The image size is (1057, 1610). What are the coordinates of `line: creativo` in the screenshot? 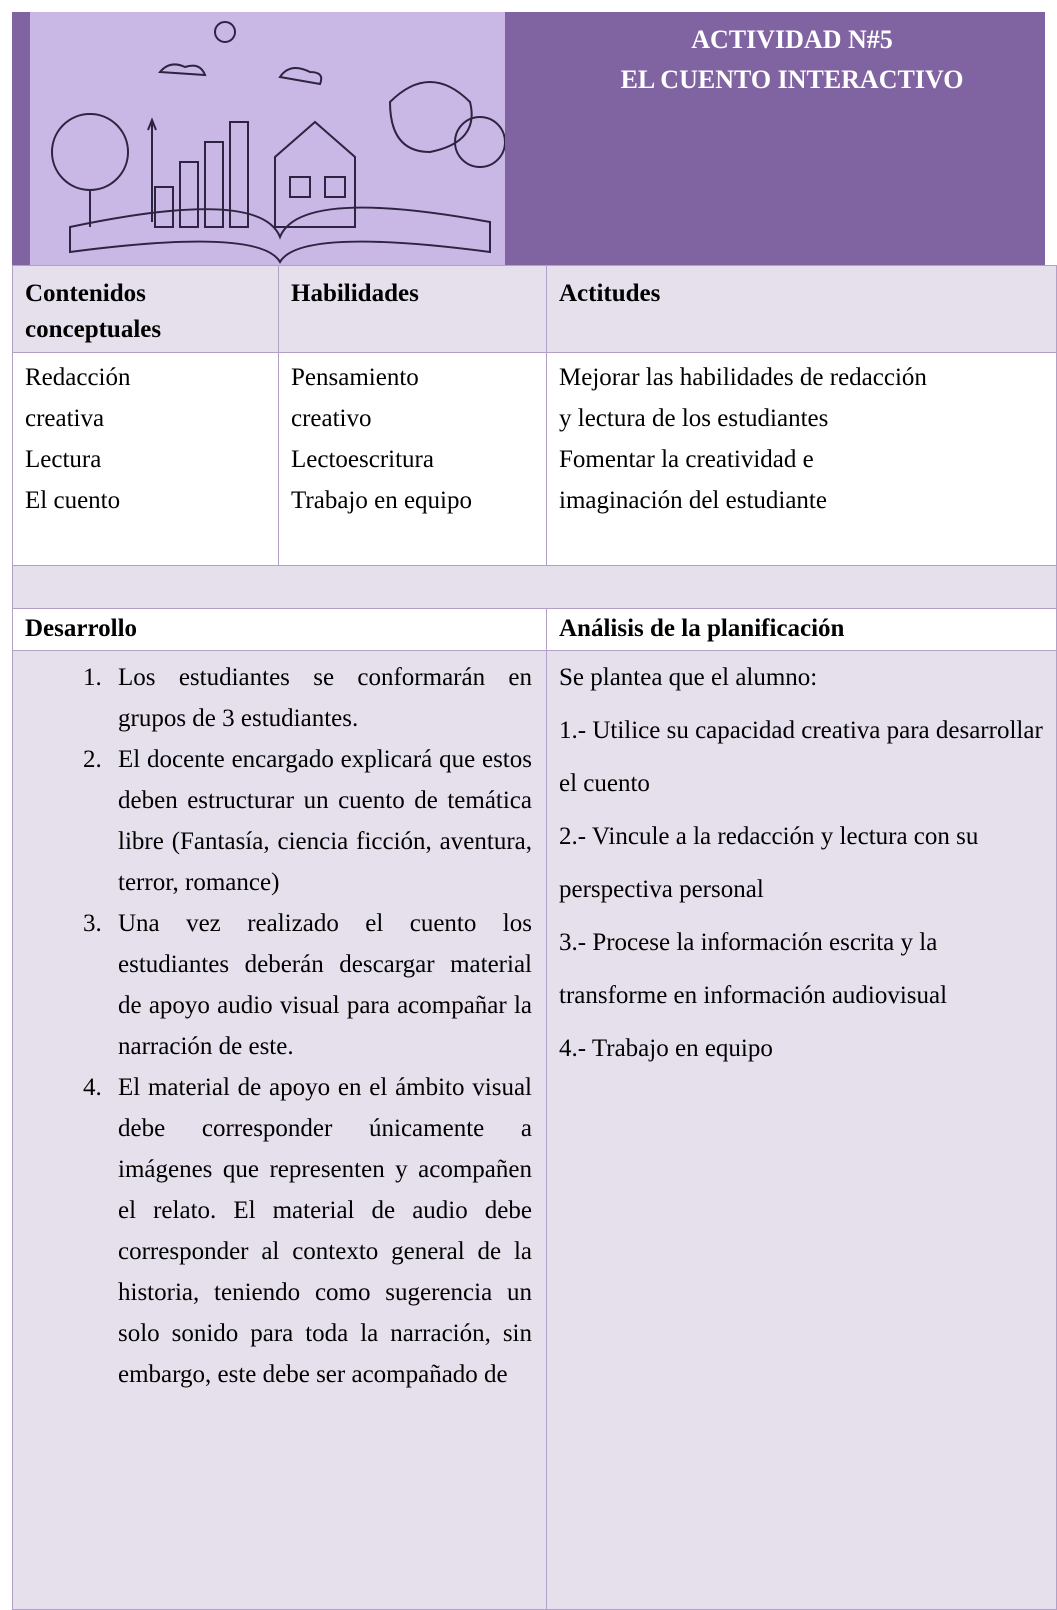 It's located at (331, 418).